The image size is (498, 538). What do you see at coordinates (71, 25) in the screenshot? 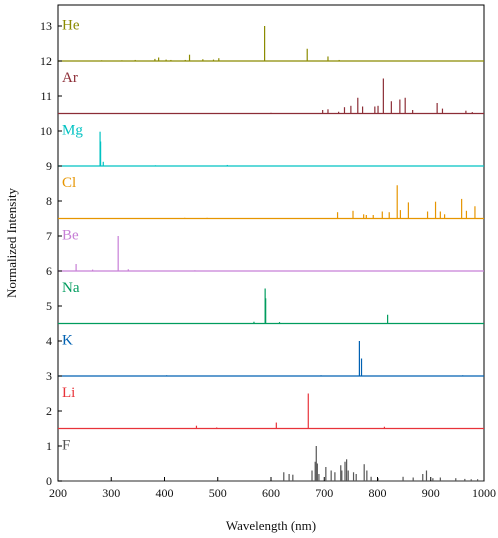
I see `series-label: He` at bounding box center [71, 25].